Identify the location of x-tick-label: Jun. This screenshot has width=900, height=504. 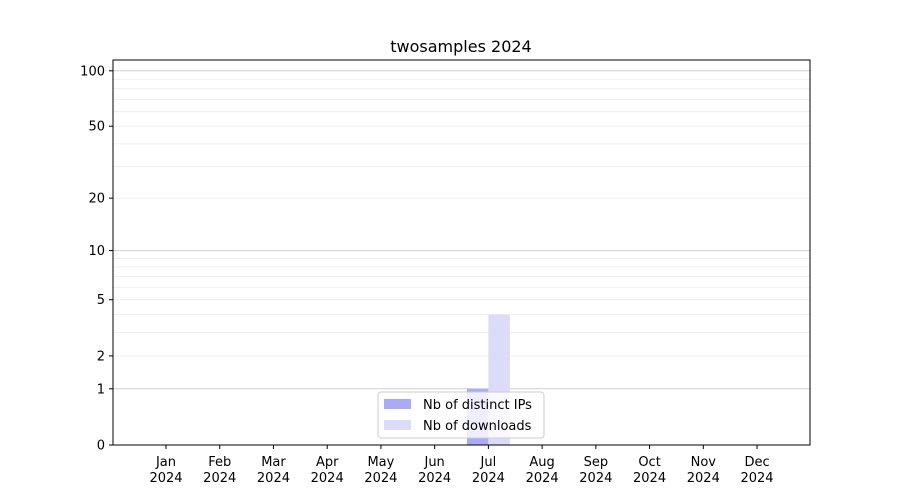
(433, 462).